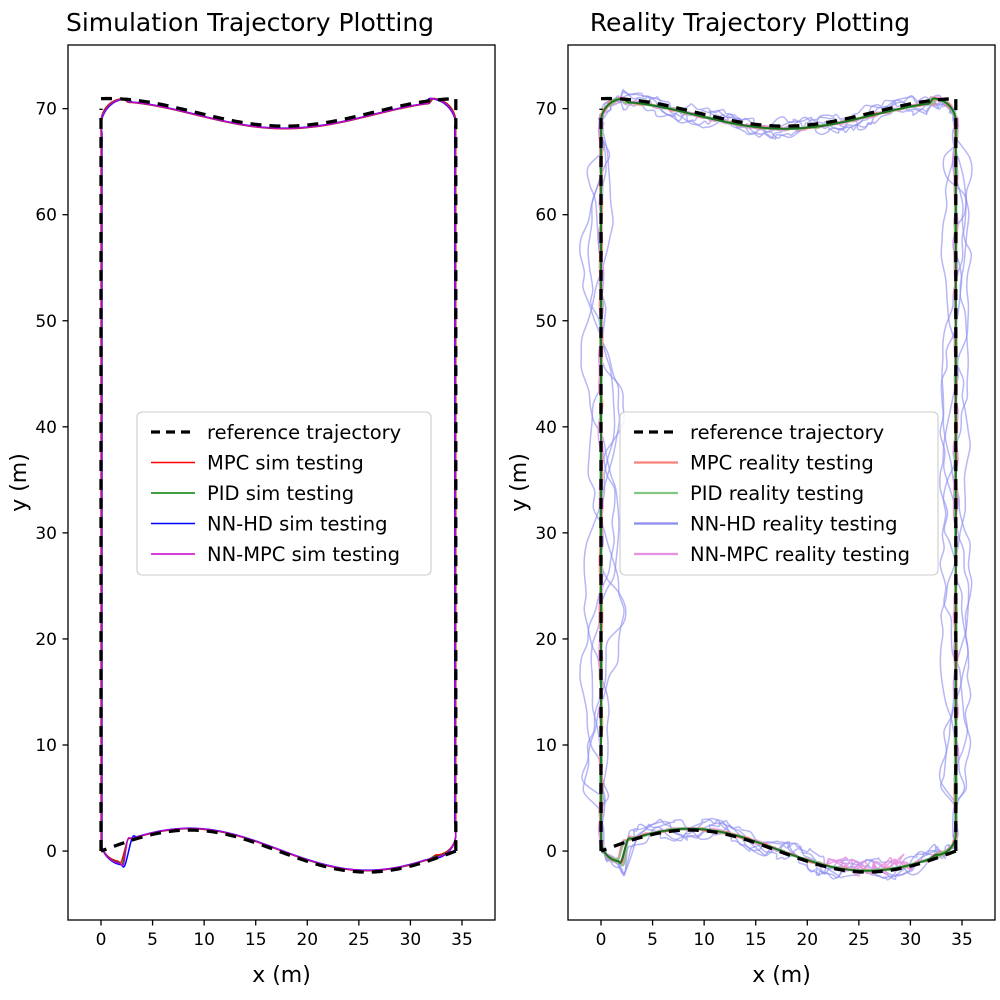 Image resolution: width=1000 pixels, height=1000 pixels. I want to click on legend-label-3: NN-HD sim testing, so click(297, 524).